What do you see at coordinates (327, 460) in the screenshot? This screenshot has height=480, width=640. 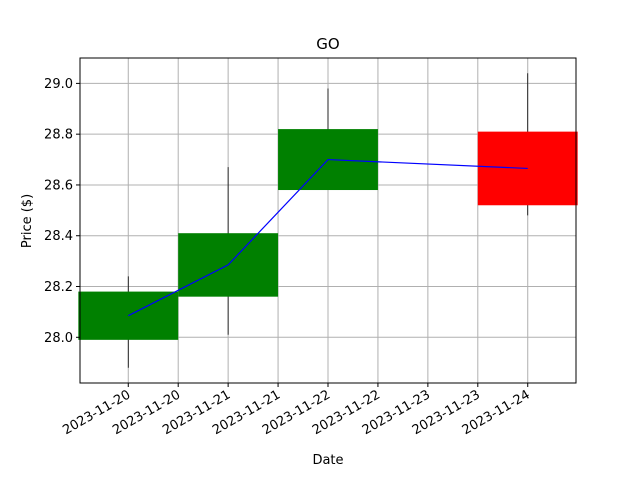 I see `x-axis-title: Date` at bounding box center [327, 460].